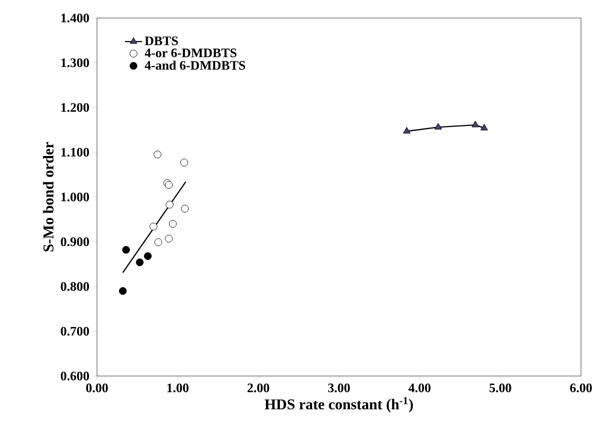  What do you see at coordinates (74, 376) in the screenshot?
I see `y-tick-label: 0.600` at bounding box center [74, 376].